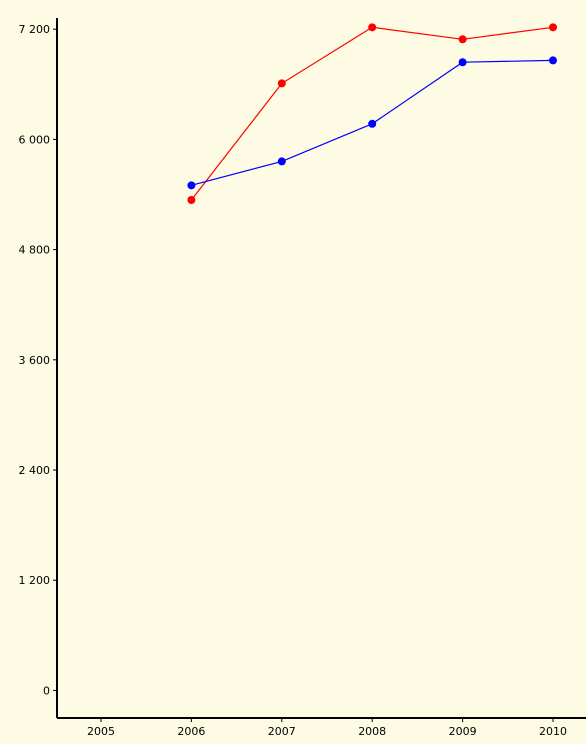 The height and width of the screenshot is (744, 586). What do you see at coordinates (372, 731) in the screenshot?
I see `x-tick-label: 2008` at bounding box center [372, 731].